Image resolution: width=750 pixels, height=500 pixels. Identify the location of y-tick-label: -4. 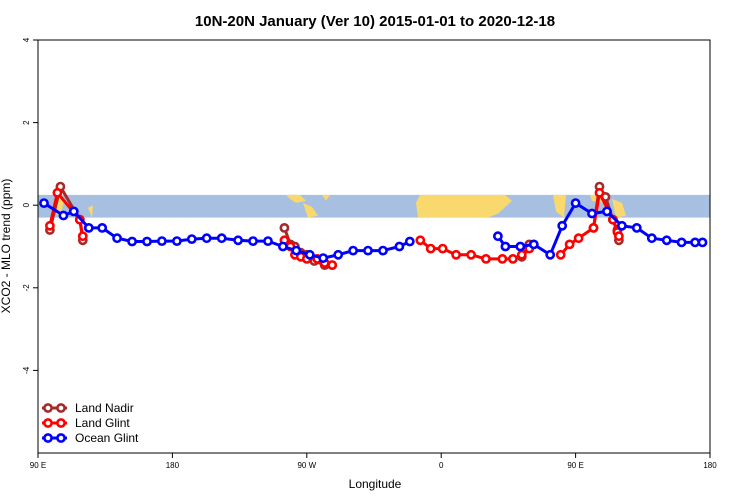
(26, 370).